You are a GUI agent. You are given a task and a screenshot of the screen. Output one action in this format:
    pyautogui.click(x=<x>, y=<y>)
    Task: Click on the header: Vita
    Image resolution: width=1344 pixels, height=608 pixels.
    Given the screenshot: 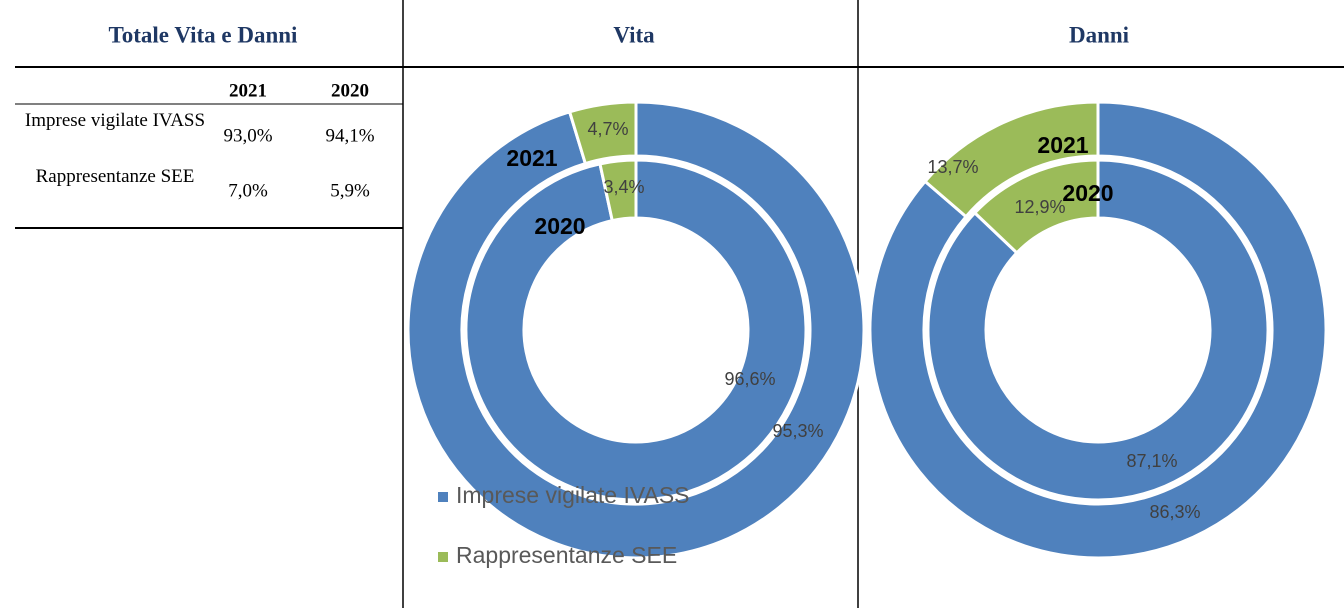 What is the action you would take?
    pyautogui.click(x=634, y=34)
    